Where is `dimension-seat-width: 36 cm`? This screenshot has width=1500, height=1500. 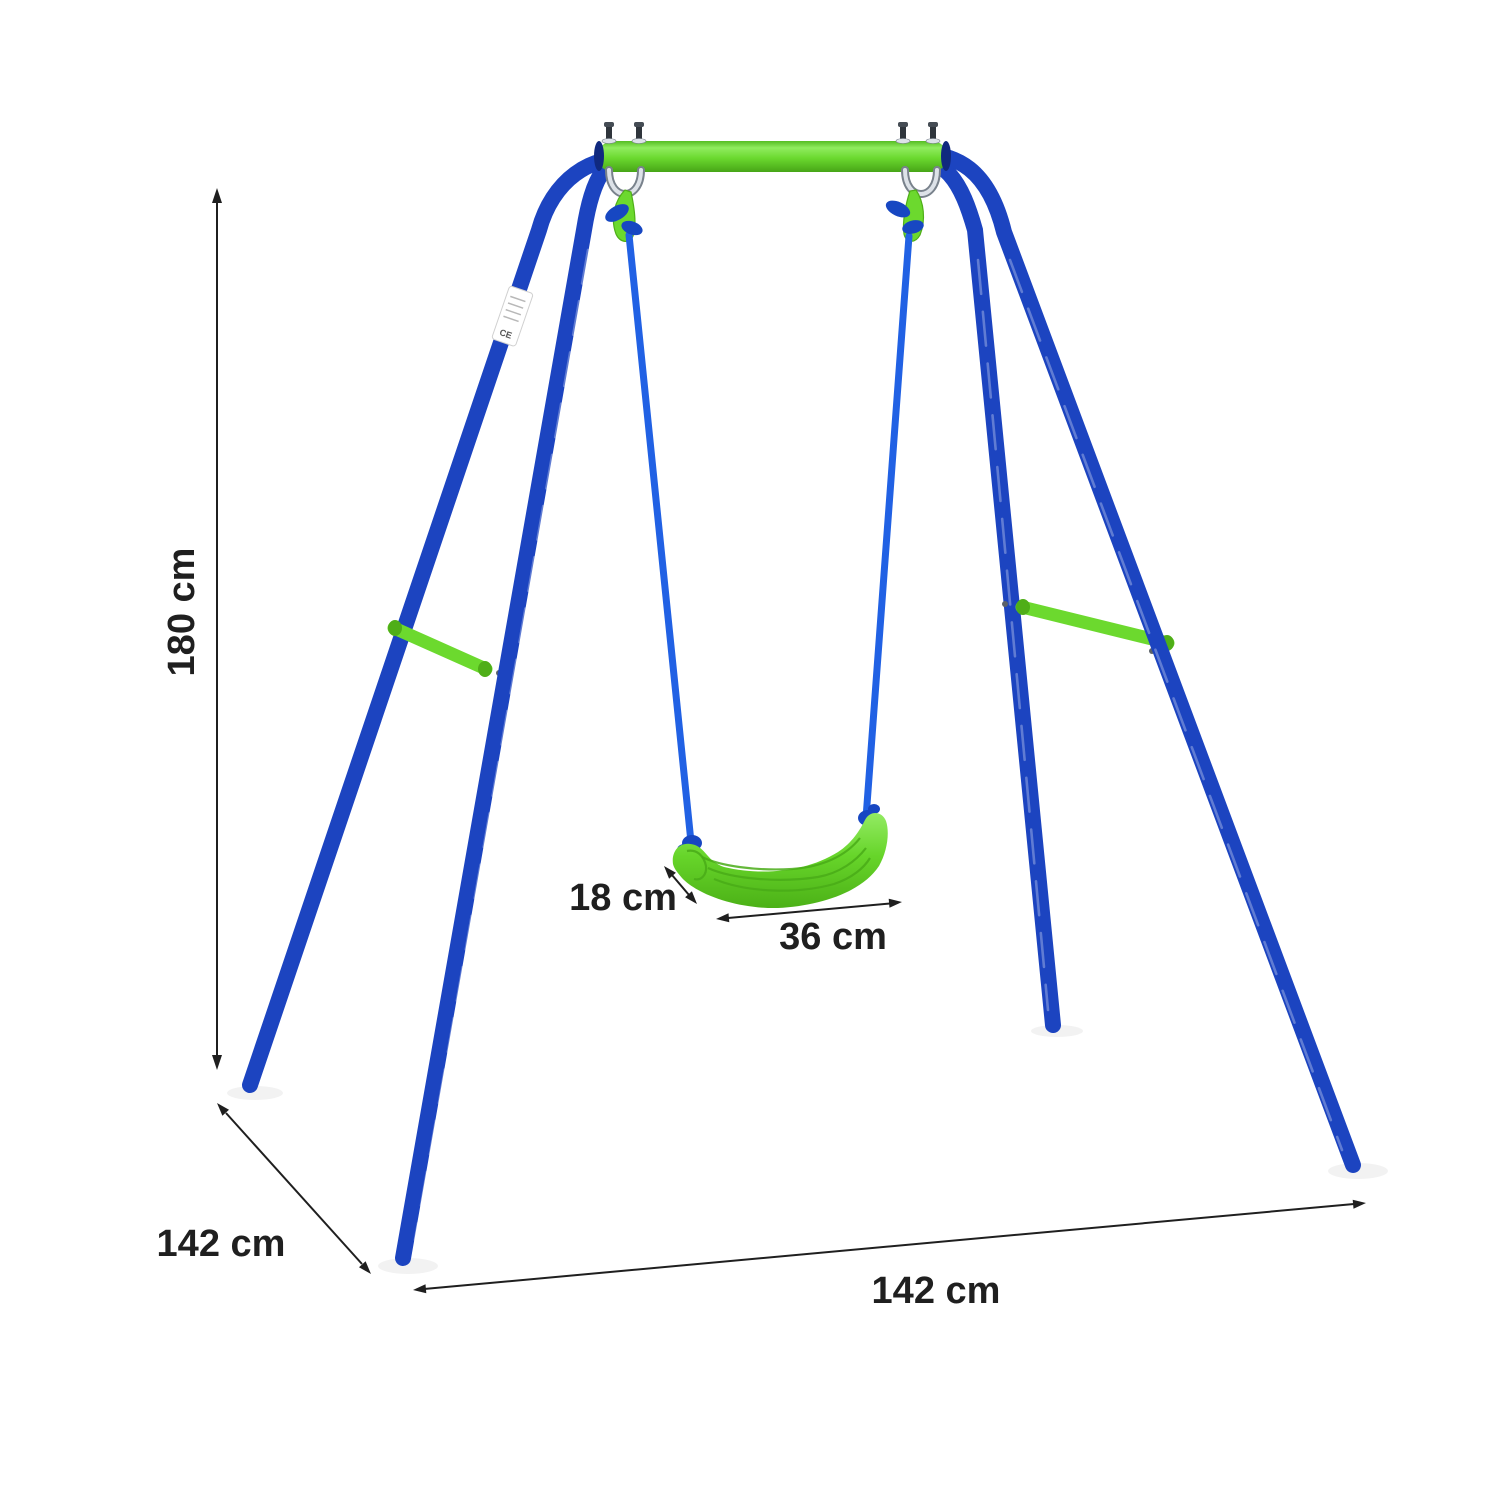 dimension-seat-width: 36 cm is located at coordinates (809, 928).